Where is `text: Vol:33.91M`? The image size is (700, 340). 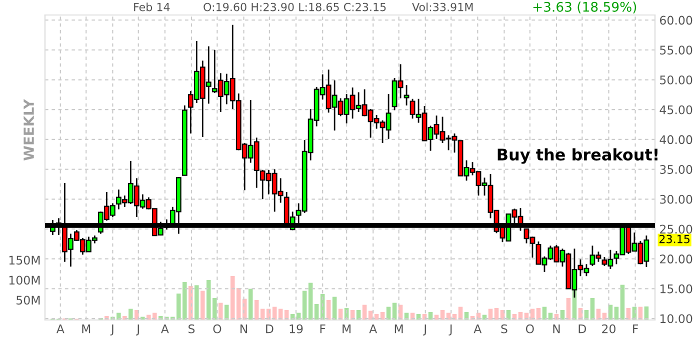
text: Vol:33.91M is located at coordinates (442, 7).